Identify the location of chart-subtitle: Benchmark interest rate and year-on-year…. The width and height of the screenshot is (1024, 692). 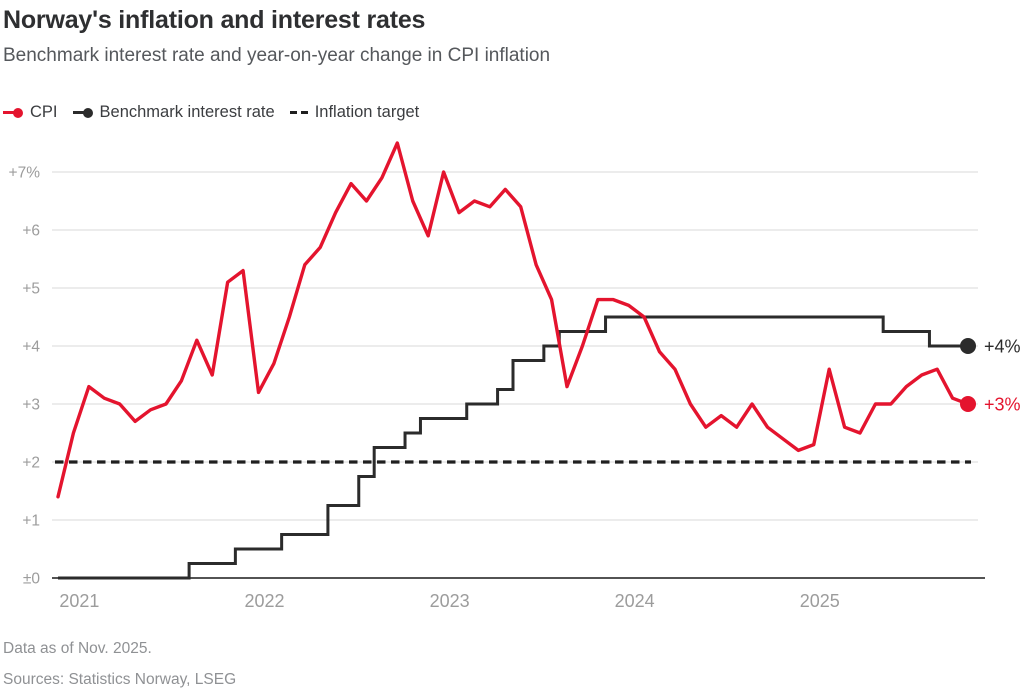
(277, 55).